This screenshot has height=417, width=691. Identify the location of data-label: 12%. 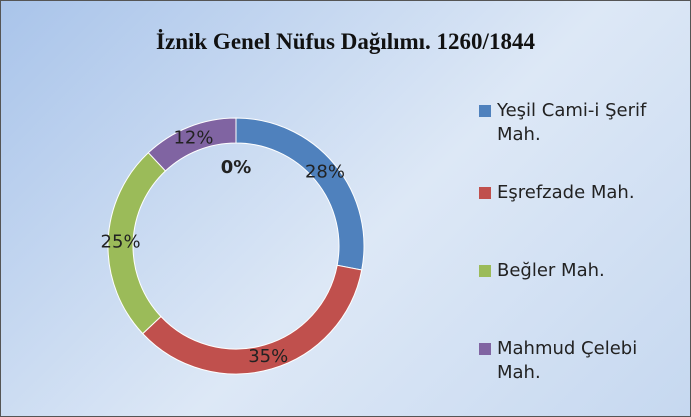
(193, 138).